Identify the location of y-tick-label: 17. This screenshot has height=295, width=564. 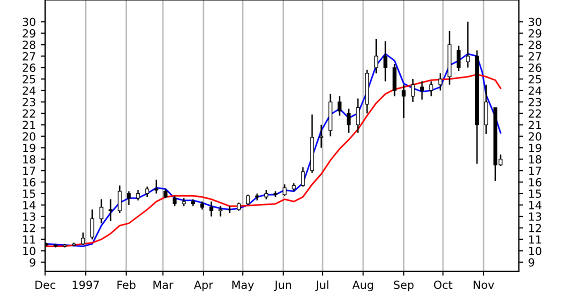
(29, 170).